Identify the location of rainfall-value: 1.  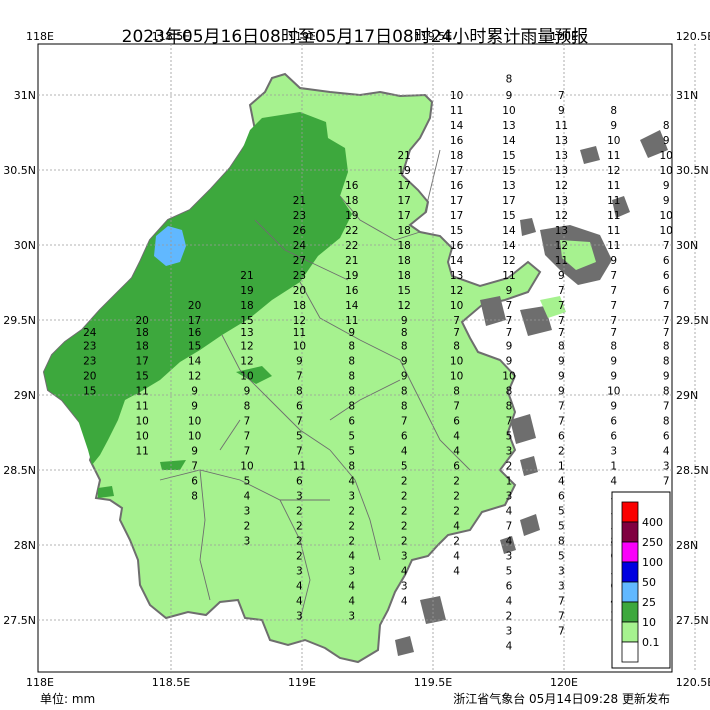
(613, 467).